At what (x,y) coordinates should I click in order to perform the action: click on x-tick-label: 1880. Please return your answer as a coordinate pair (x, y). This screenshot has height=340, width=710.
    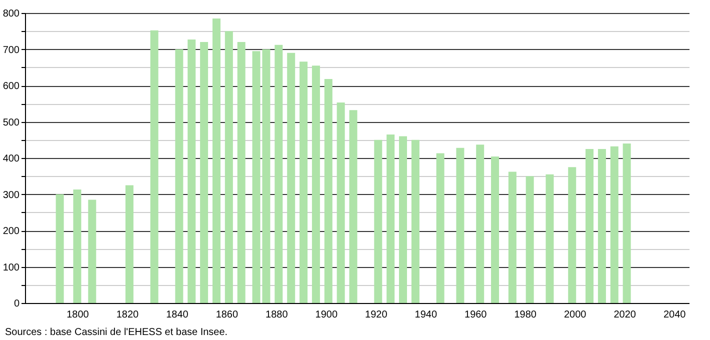
    Looking at the image, I should click on (277, 315).